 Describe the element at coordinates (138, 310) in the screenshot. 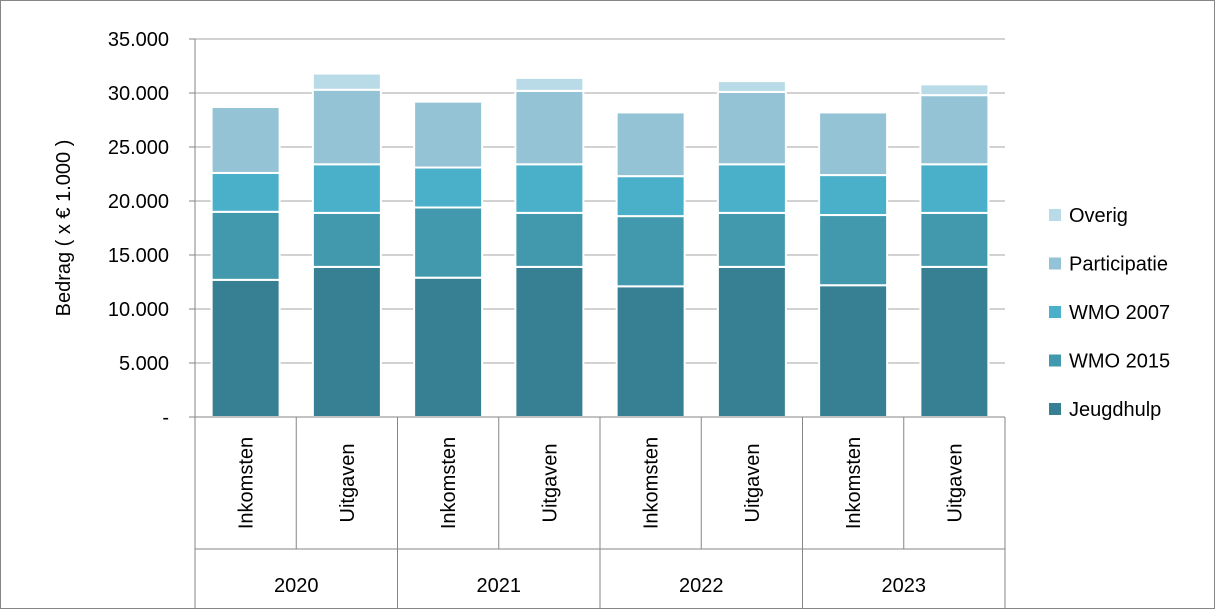

I see `y-tick-label: 10.000` at that location.